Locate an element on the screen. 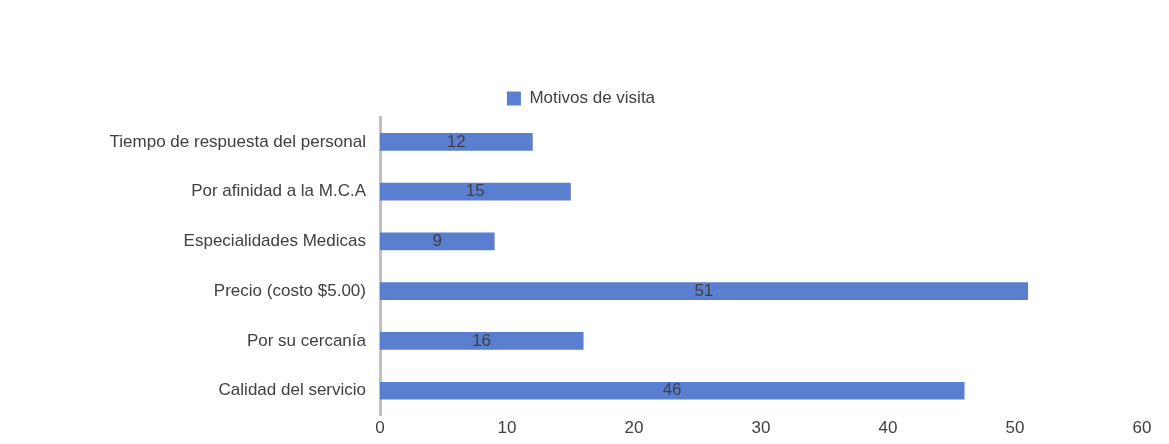  data-label: 16 is located at coordinates (482, 340).